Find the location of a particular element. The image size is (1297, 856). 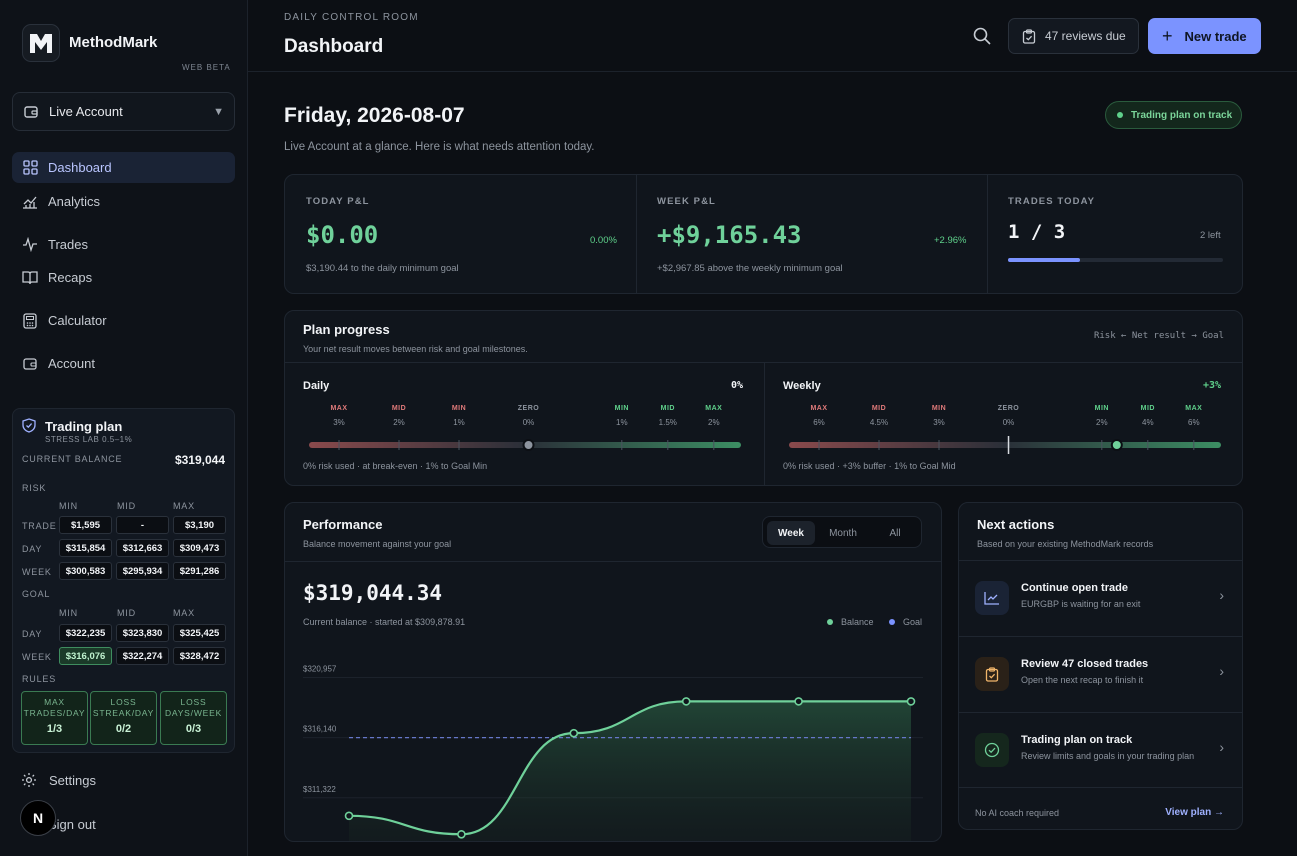

plan-status-pill: Trading plan on track is located at coordinates (1173, 115).